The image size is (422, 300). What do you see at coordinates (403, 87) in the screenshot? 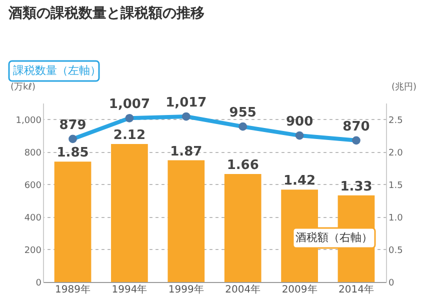
I see `y2-axis-title: (兆円)` at bounding box center [403, 87].